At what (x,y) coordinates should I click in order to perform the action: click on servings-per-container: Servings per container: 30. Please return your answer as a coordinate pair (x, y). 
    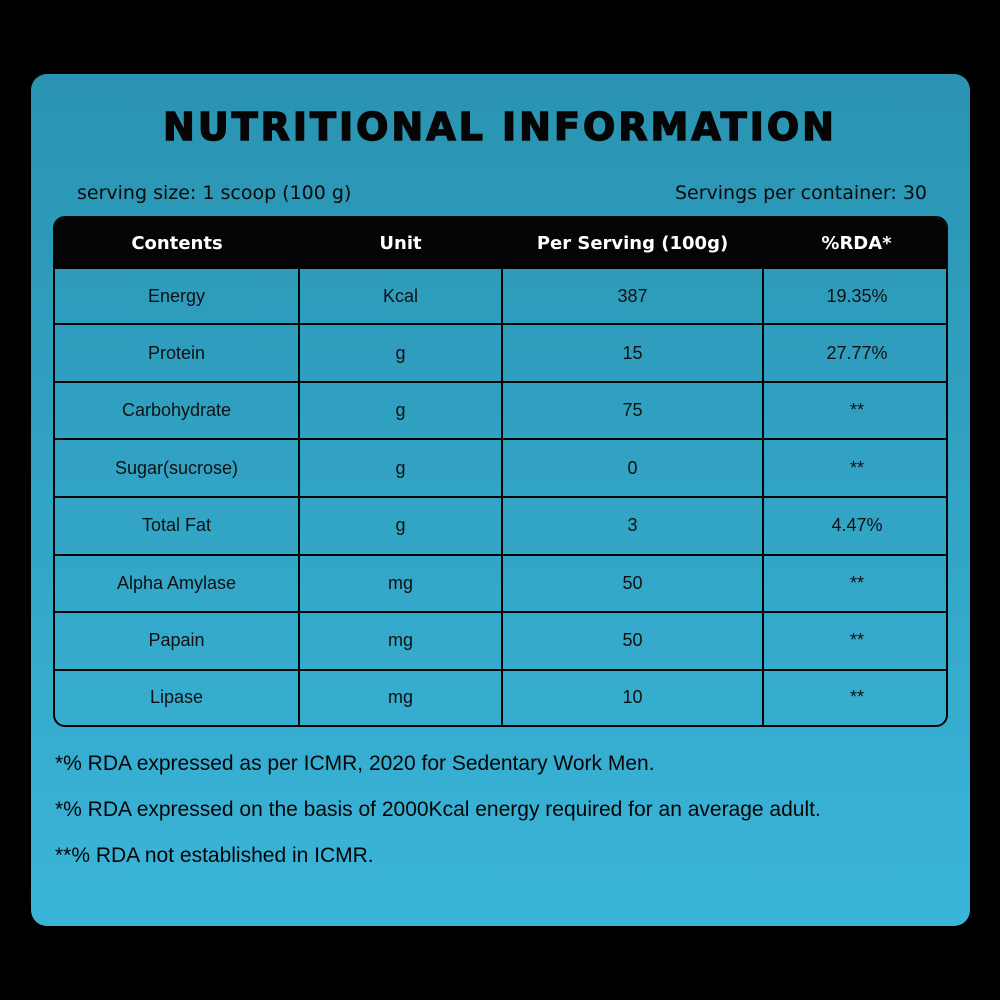
    Looking at the image, I should click on (800, 193).